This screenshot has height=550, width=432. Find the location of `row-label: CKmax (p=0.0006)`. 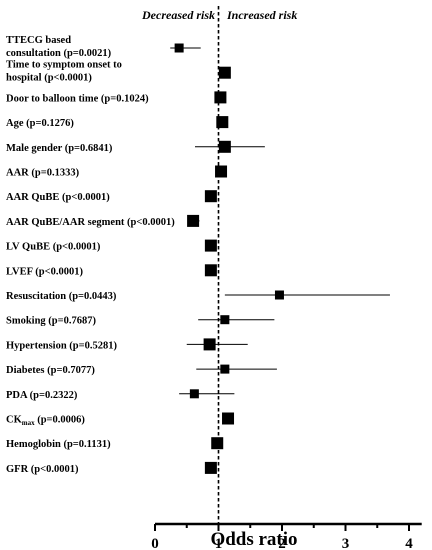

row-label: CKmax (p=0.0006) is located at coordinates (45, 421).